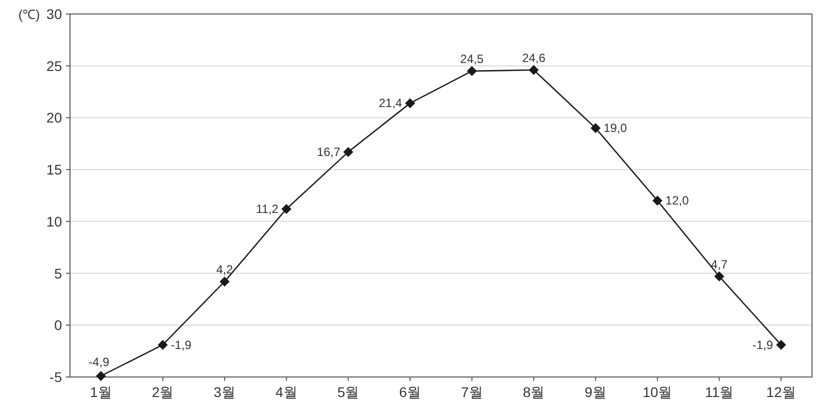 The height and width of the screenshot is (409, 820). I want to click on y-tick-label: 30, so click(54, 14).